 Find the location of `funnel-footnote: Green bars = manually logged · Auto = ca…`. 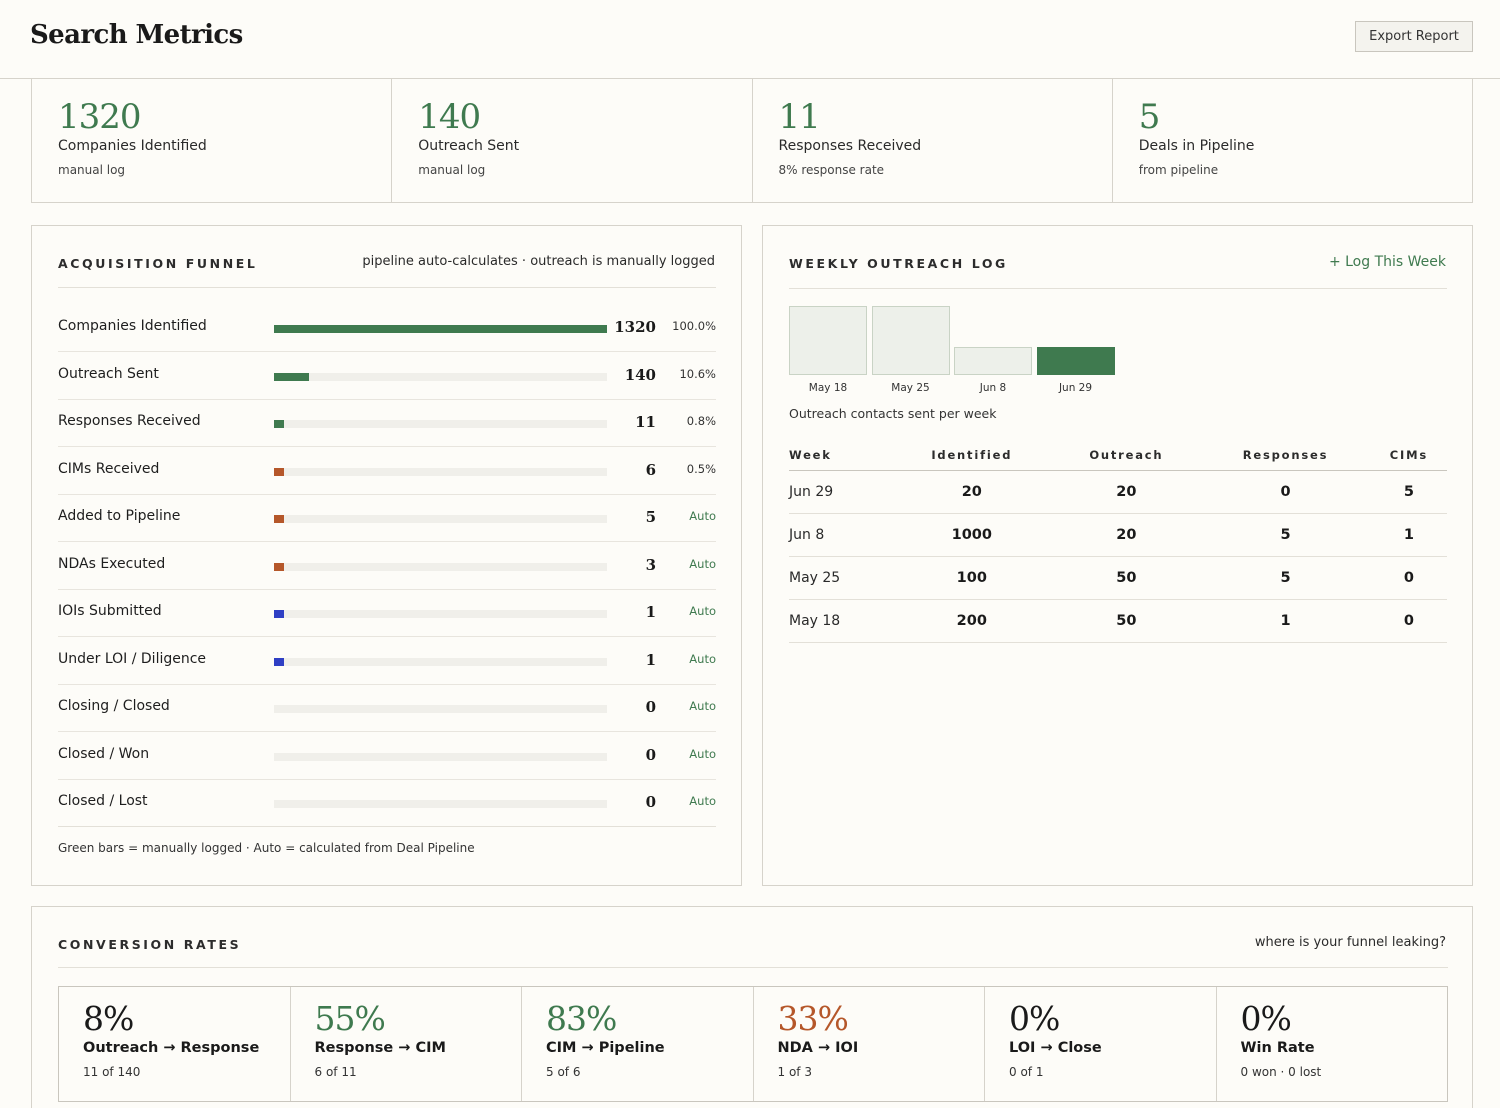

funnel-footnote: Green bars = manually logged · Auto = ca… is located at coordinates (266, 848).